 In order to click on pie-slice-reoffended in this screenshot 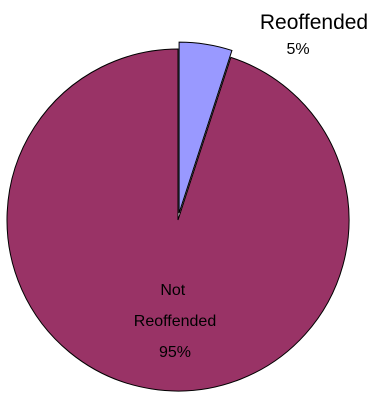, I will do `click(205, 127)`.